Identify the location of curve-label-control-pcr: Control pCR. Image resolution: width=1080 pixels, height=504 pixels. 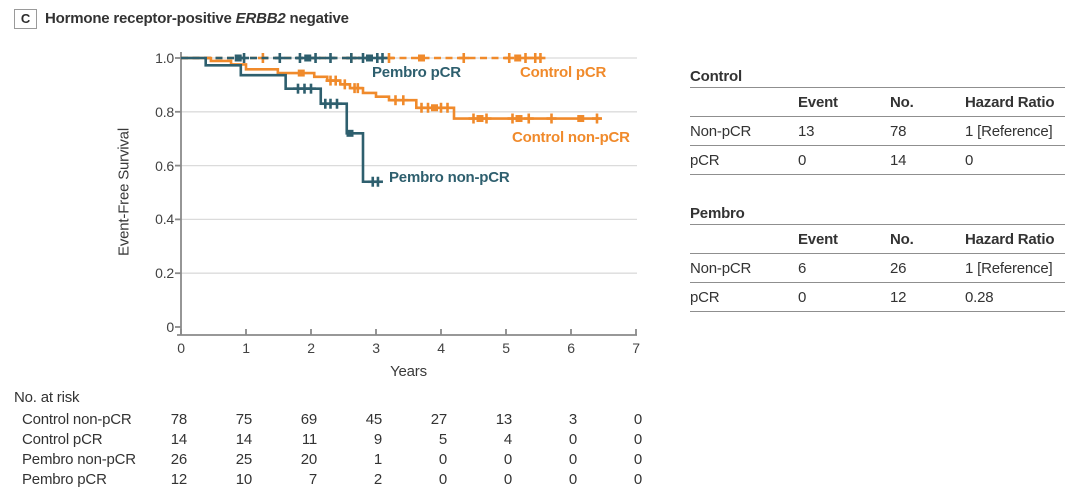
(563, 72).